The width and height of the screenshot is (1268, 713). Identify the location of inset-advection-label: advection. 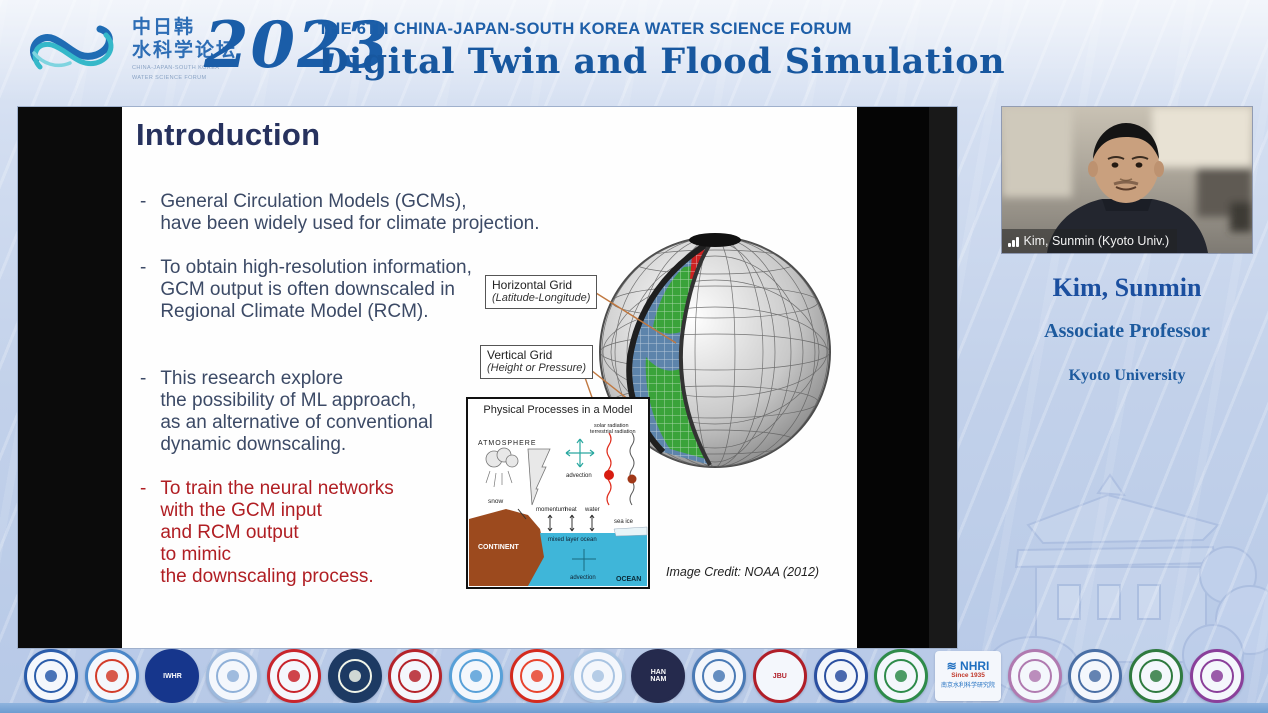
(579, 476).